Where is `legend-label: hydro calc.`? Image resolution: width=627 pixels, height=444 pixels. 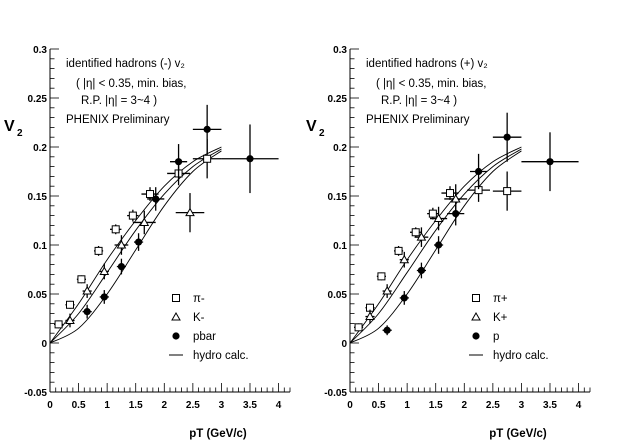
legend-label: hydro calc. is located at coordinates (521, 356).